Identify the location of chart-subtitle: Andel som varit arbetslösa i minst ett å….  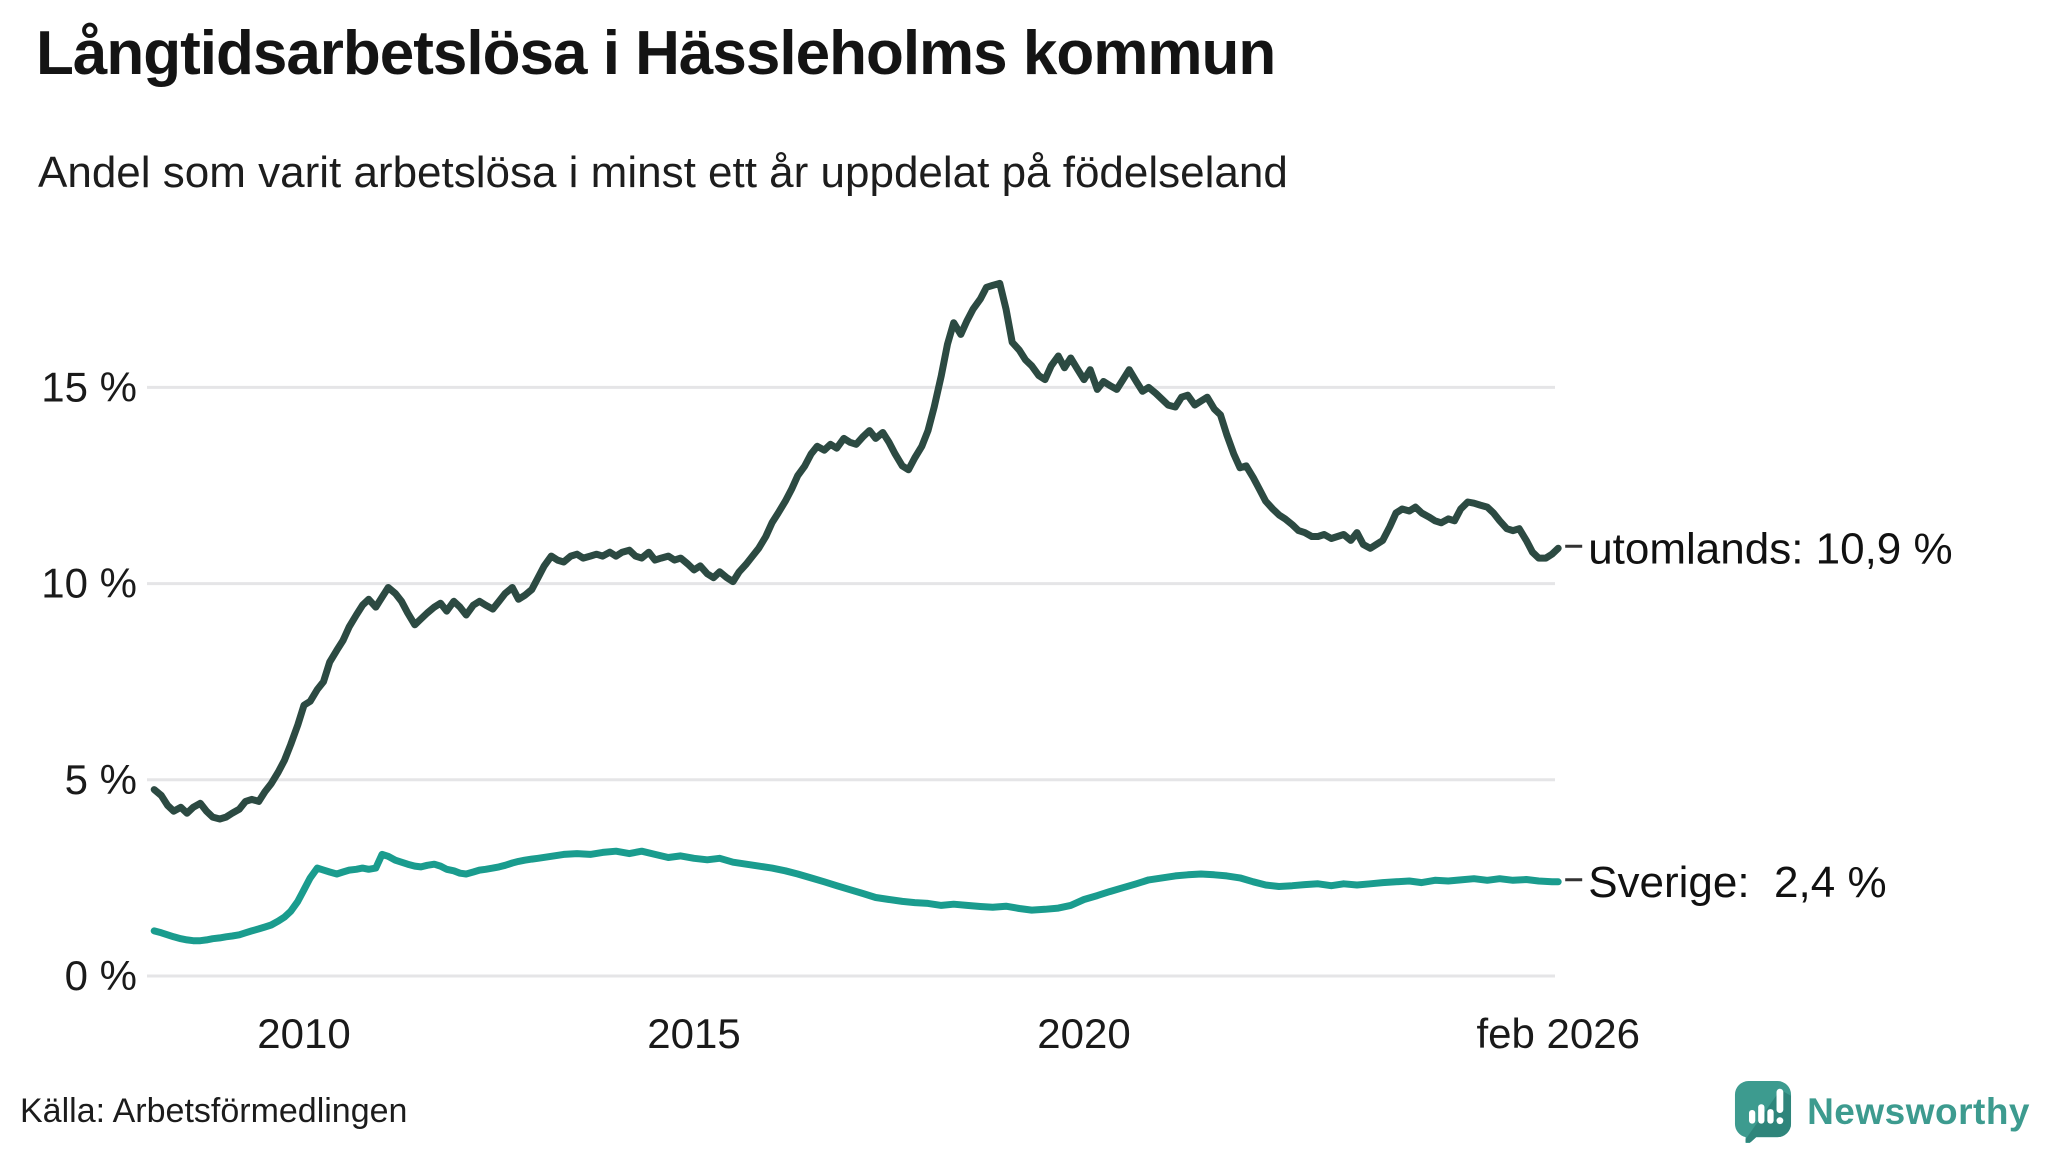
(663, 172).